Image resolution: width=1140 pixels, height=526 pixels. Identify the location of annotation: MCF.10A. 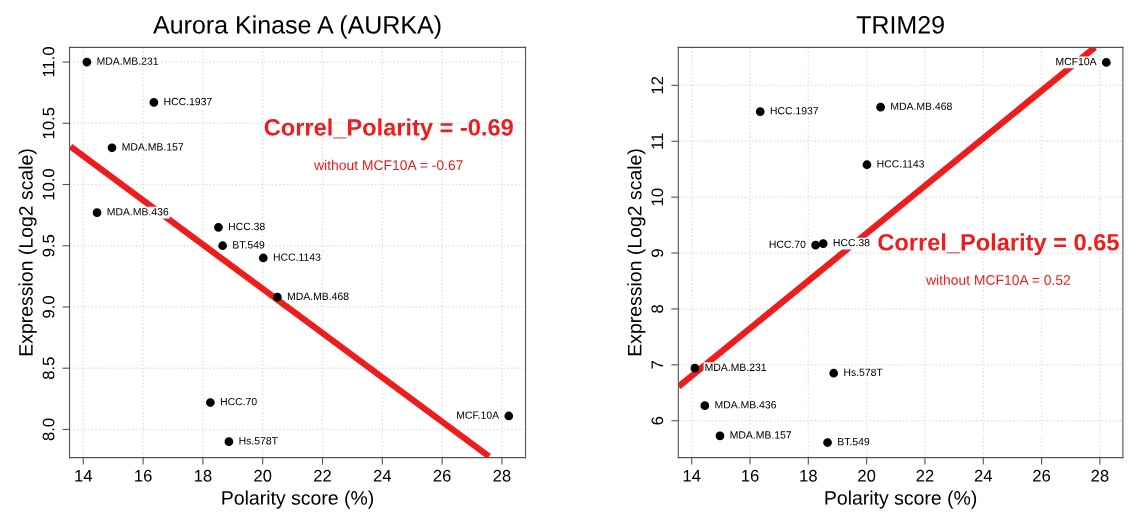
(478, 415).